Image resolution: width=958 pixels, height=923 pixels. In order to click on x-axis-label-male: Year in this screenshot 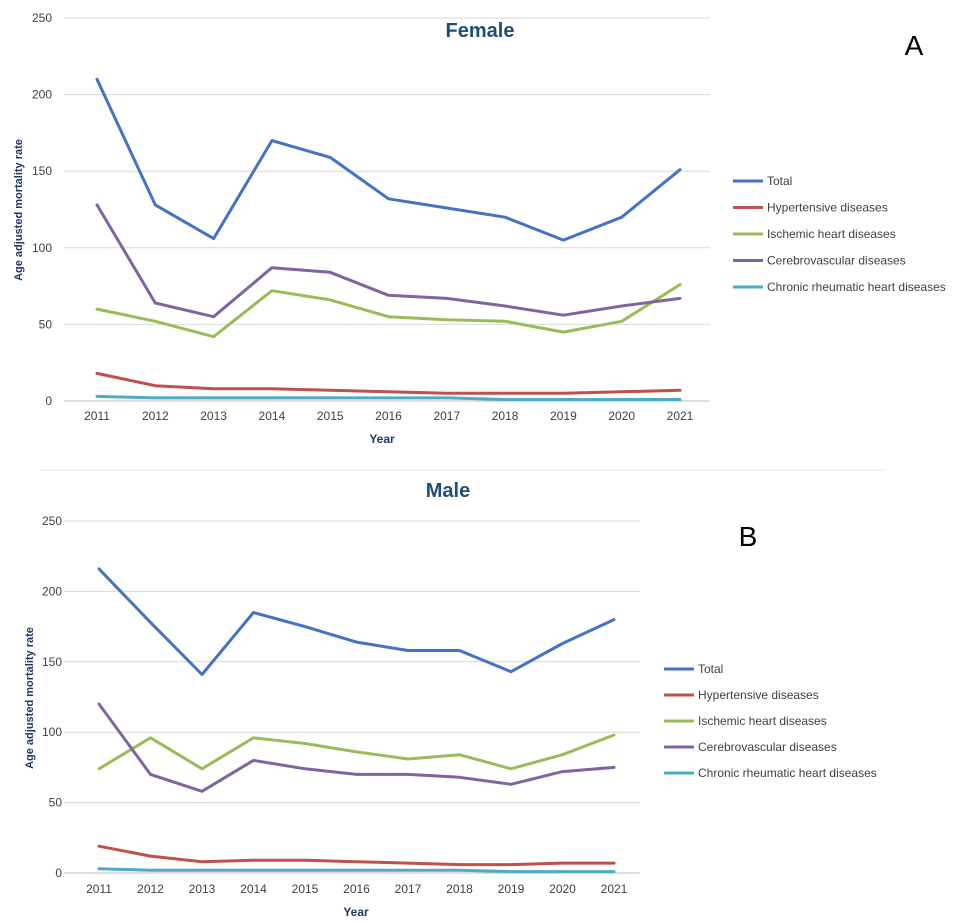, I will do `click(356, 911)`.